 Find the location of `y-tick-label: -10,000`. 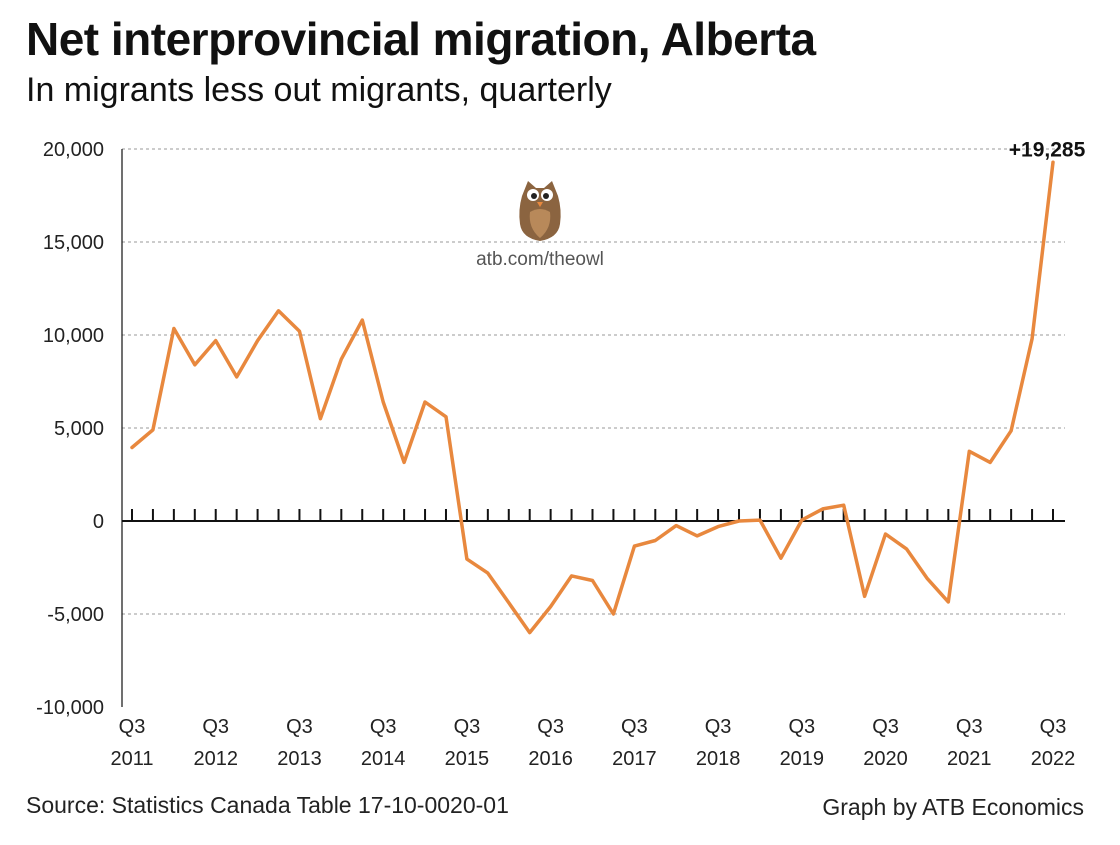

y-tick-label: -10,000 is located at coordinates (70, 708).